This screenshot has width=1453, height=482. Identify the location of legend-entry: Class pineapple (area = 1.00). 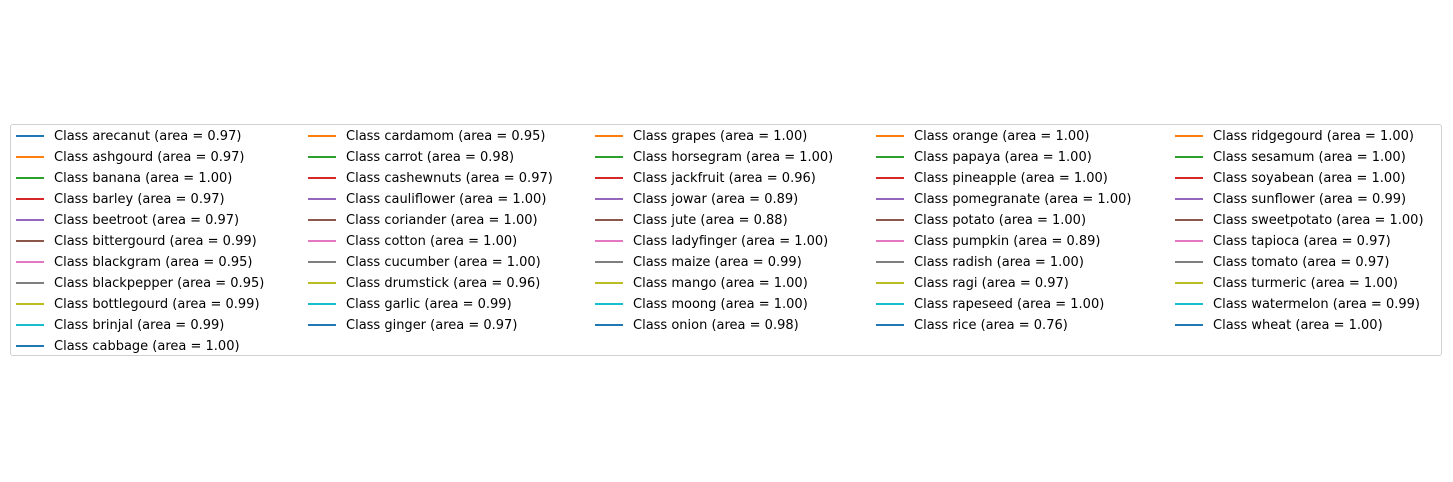
(992, 178).